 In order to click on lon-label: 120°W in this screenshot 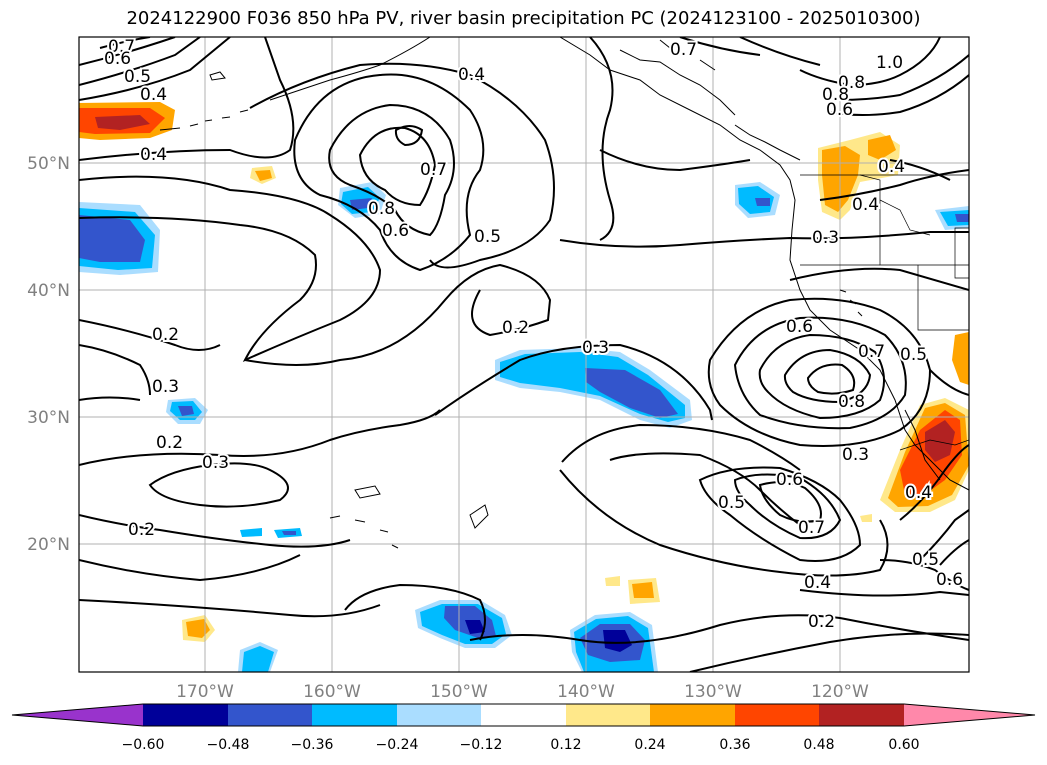, I will do `click(840, 692)`.